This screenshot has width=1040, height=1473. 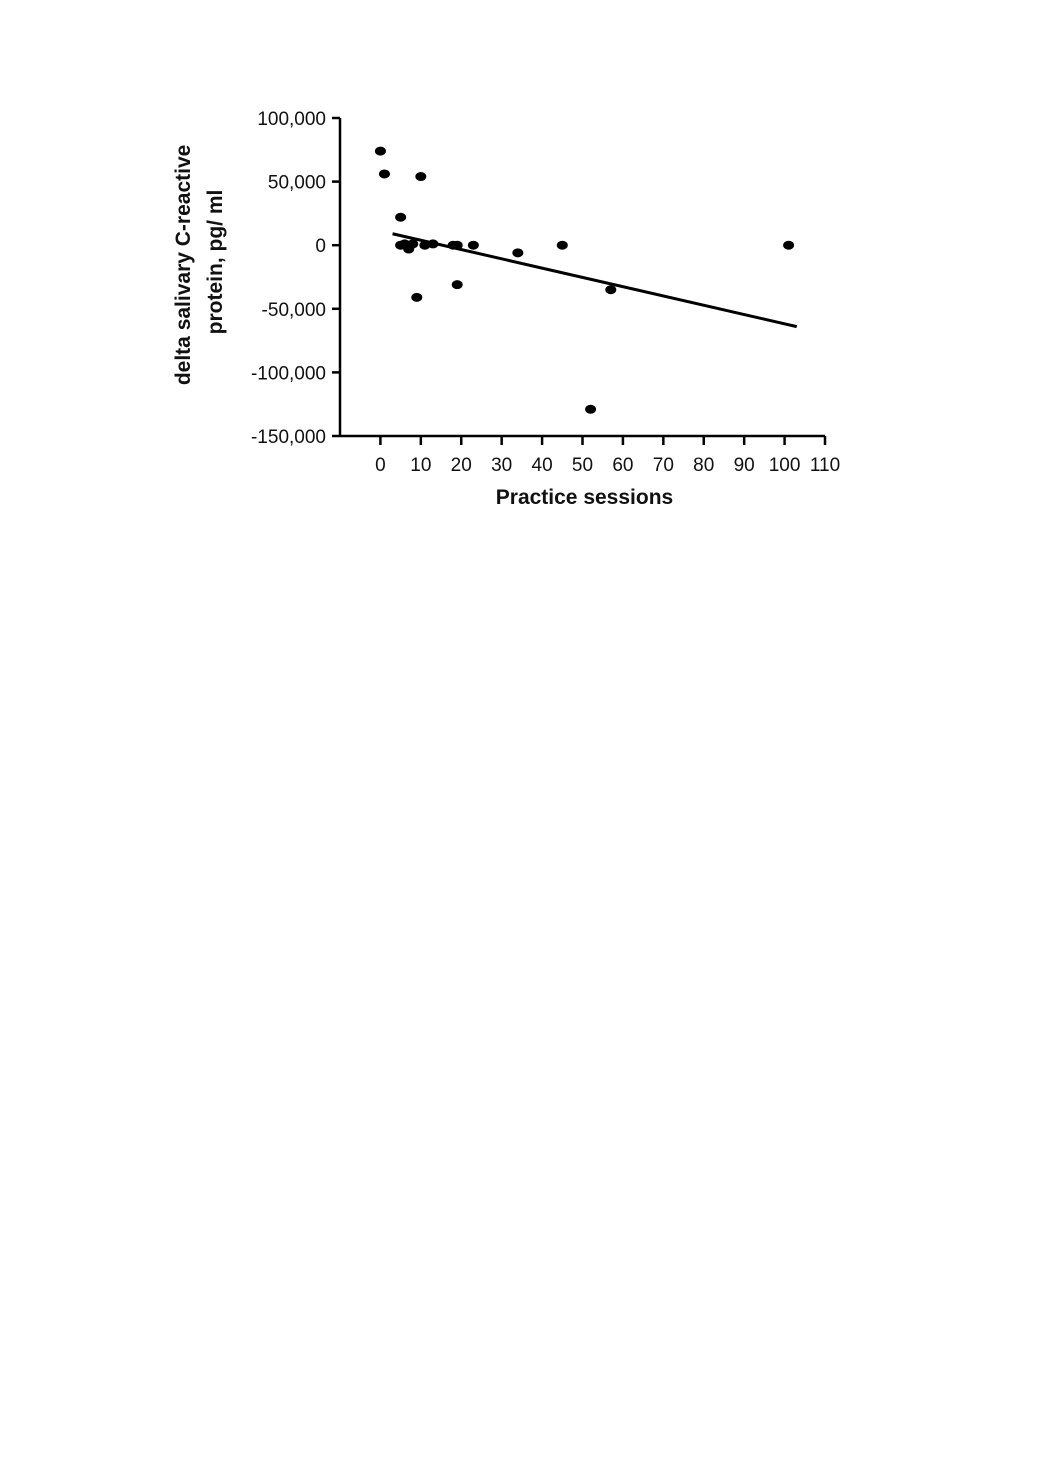 What do you see at coordinates (703, 465) in the screenshot?
I see `x-tick-label: 80` at bounding box center [703, 465].